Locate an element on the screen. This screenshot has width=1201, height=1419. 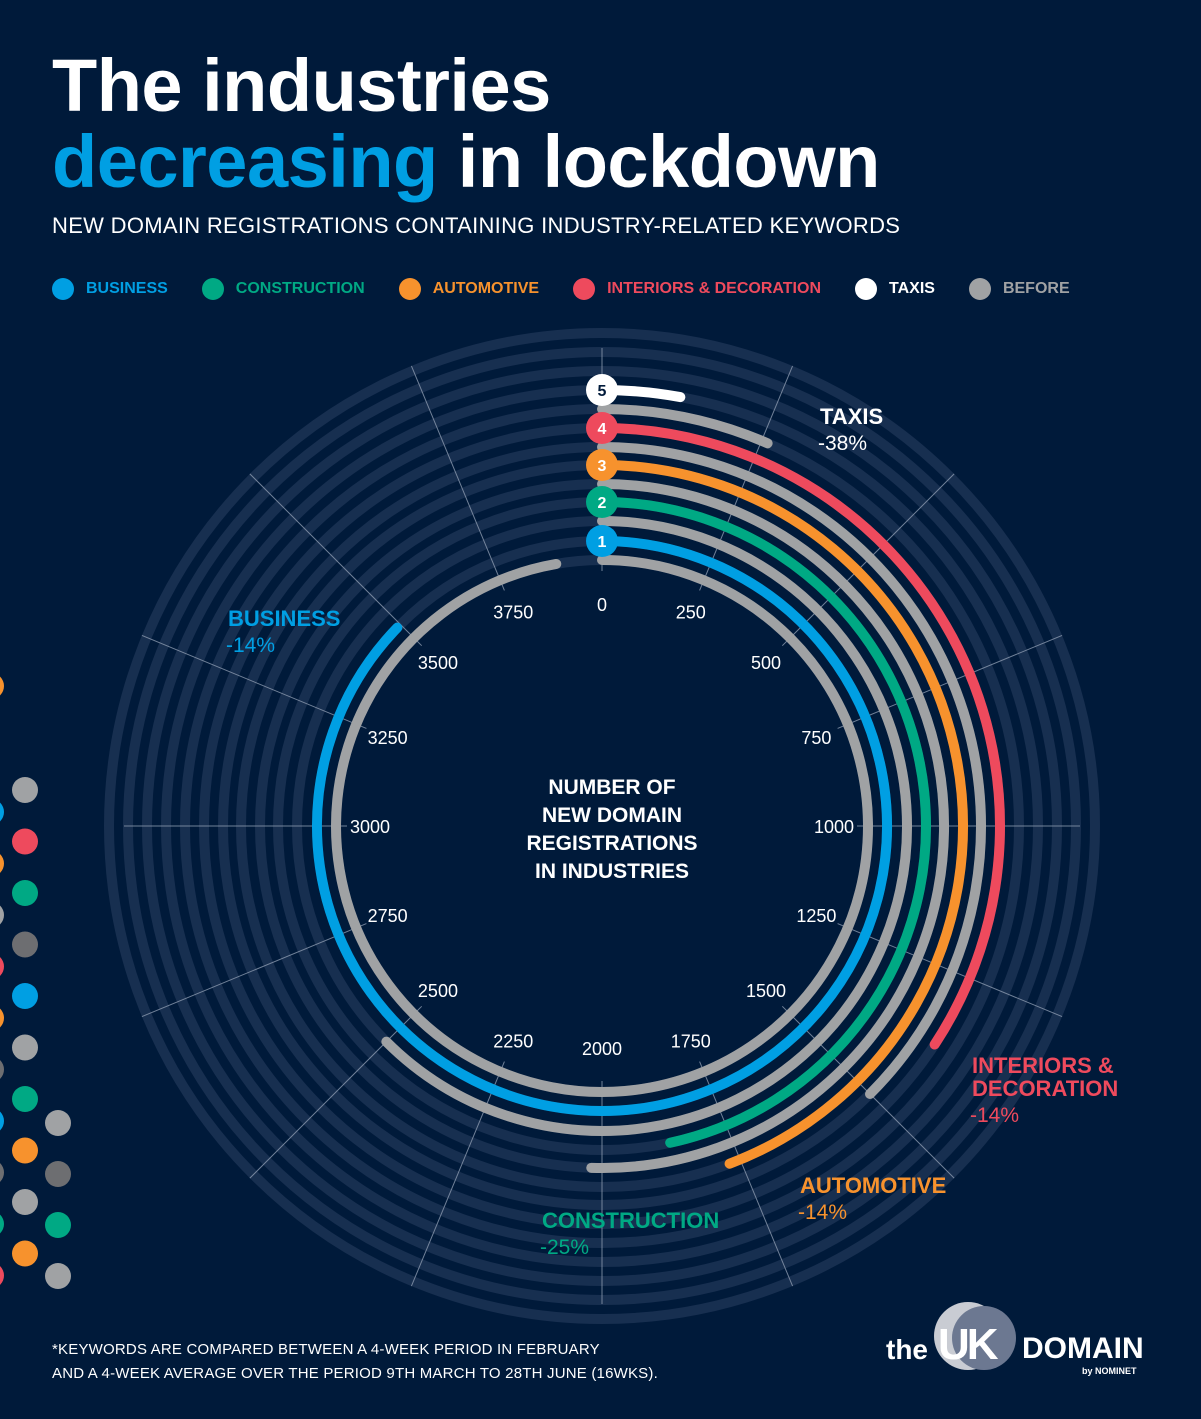
legend-label: INTERIORS & DECORATION is located at coordinates (714, 288).